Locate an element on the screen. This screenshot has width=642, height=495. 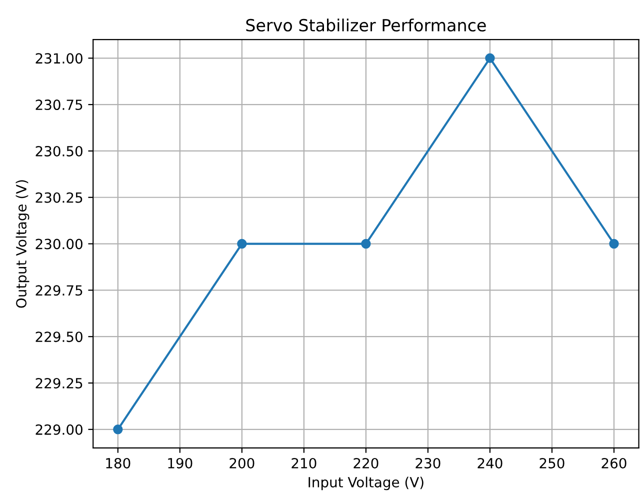
x-tick-label: 220 is located at coordinates (366, 463).